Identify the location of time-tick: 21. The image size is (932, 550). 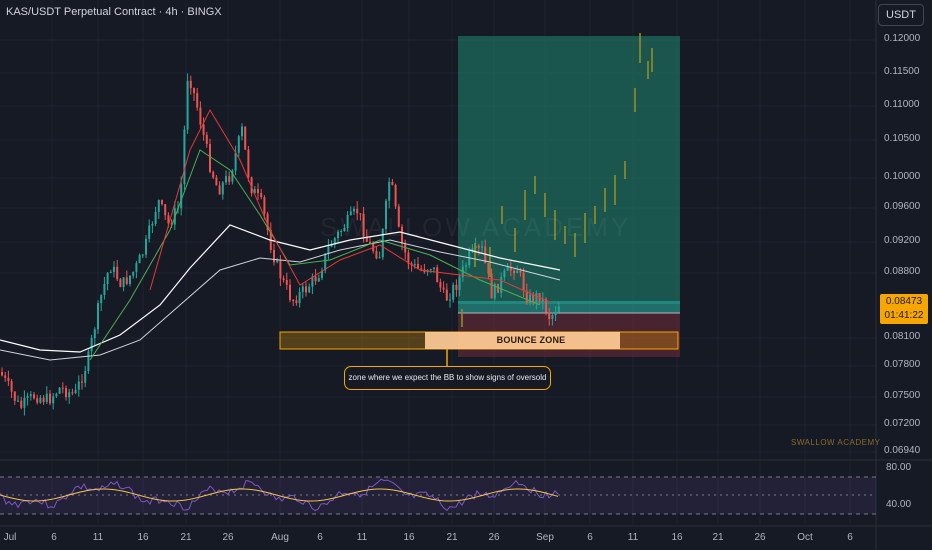
(452, 537).